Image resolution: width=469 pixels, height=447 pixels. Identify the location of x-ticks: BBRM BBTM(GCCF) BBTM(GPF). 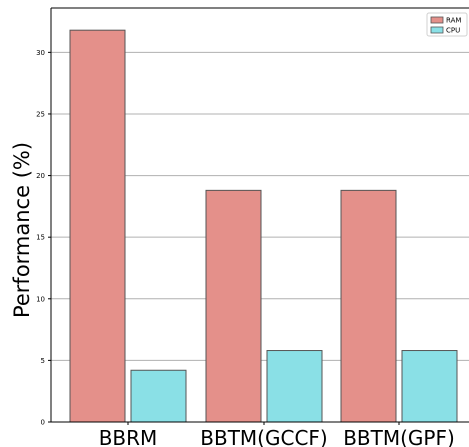
(277, 434).